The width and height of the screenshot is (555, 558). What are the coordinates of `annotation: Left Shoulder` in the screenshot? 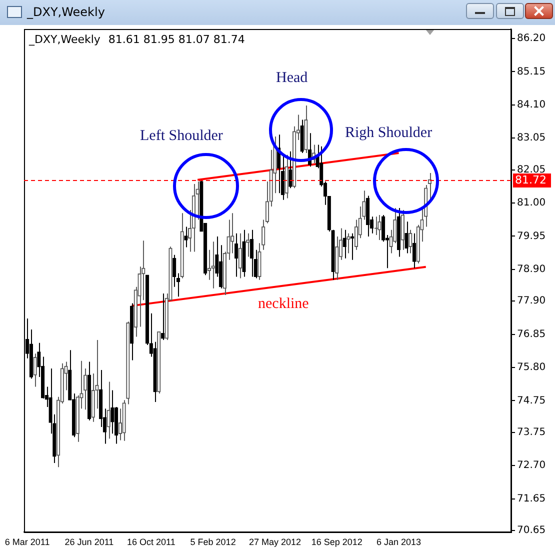 It's located at (181, 136).